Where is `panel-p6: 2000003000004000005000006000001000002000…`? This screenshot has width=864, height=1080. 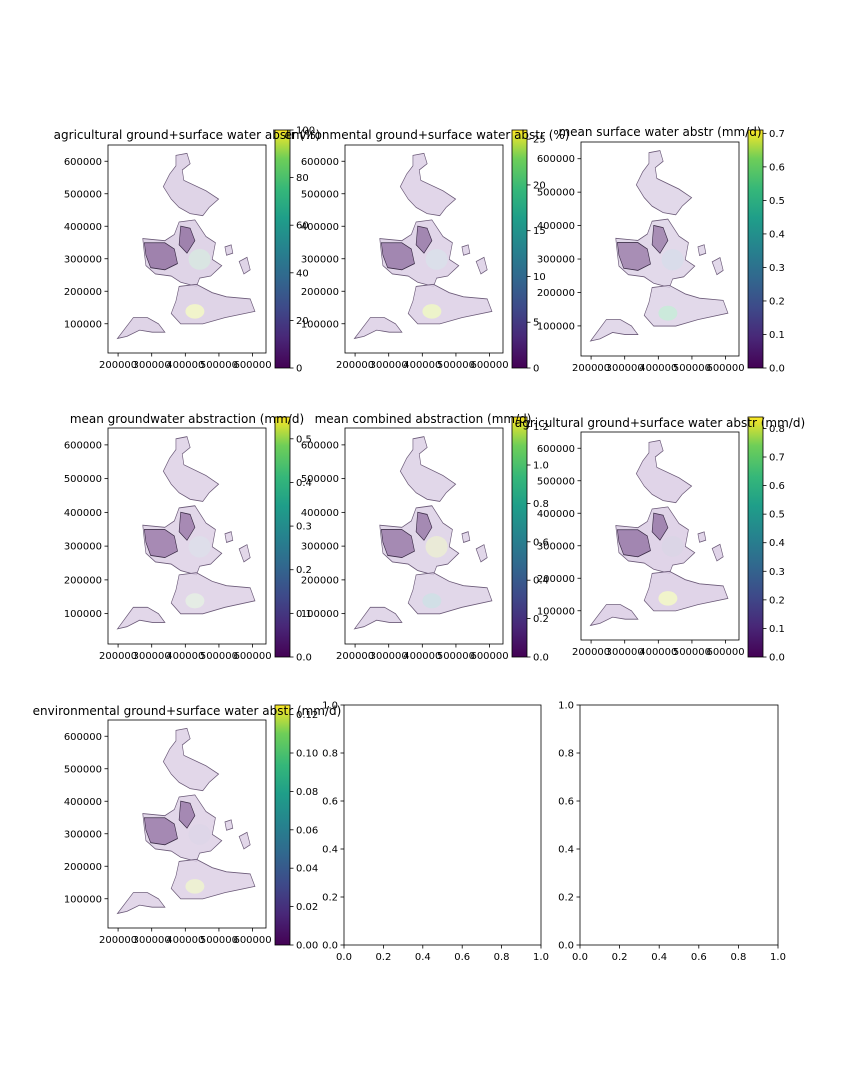
panel-p6: 2000003000004000005000006000001000002000… is located at coordinates (660, 540).